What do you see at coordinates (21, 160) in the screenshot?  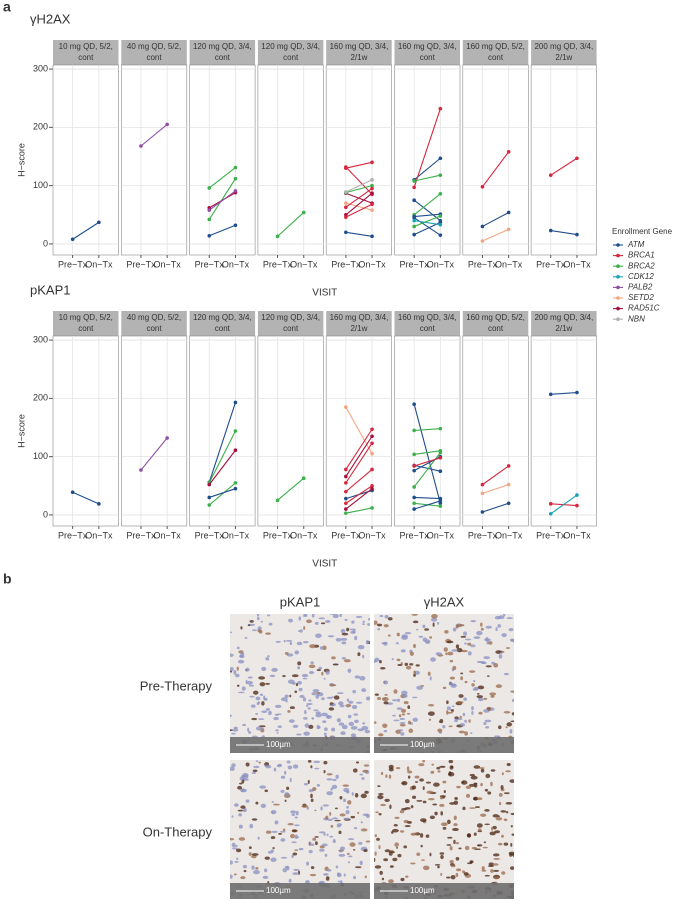 I see `y-axis-label: H−score` at bounding box center [21, 160].